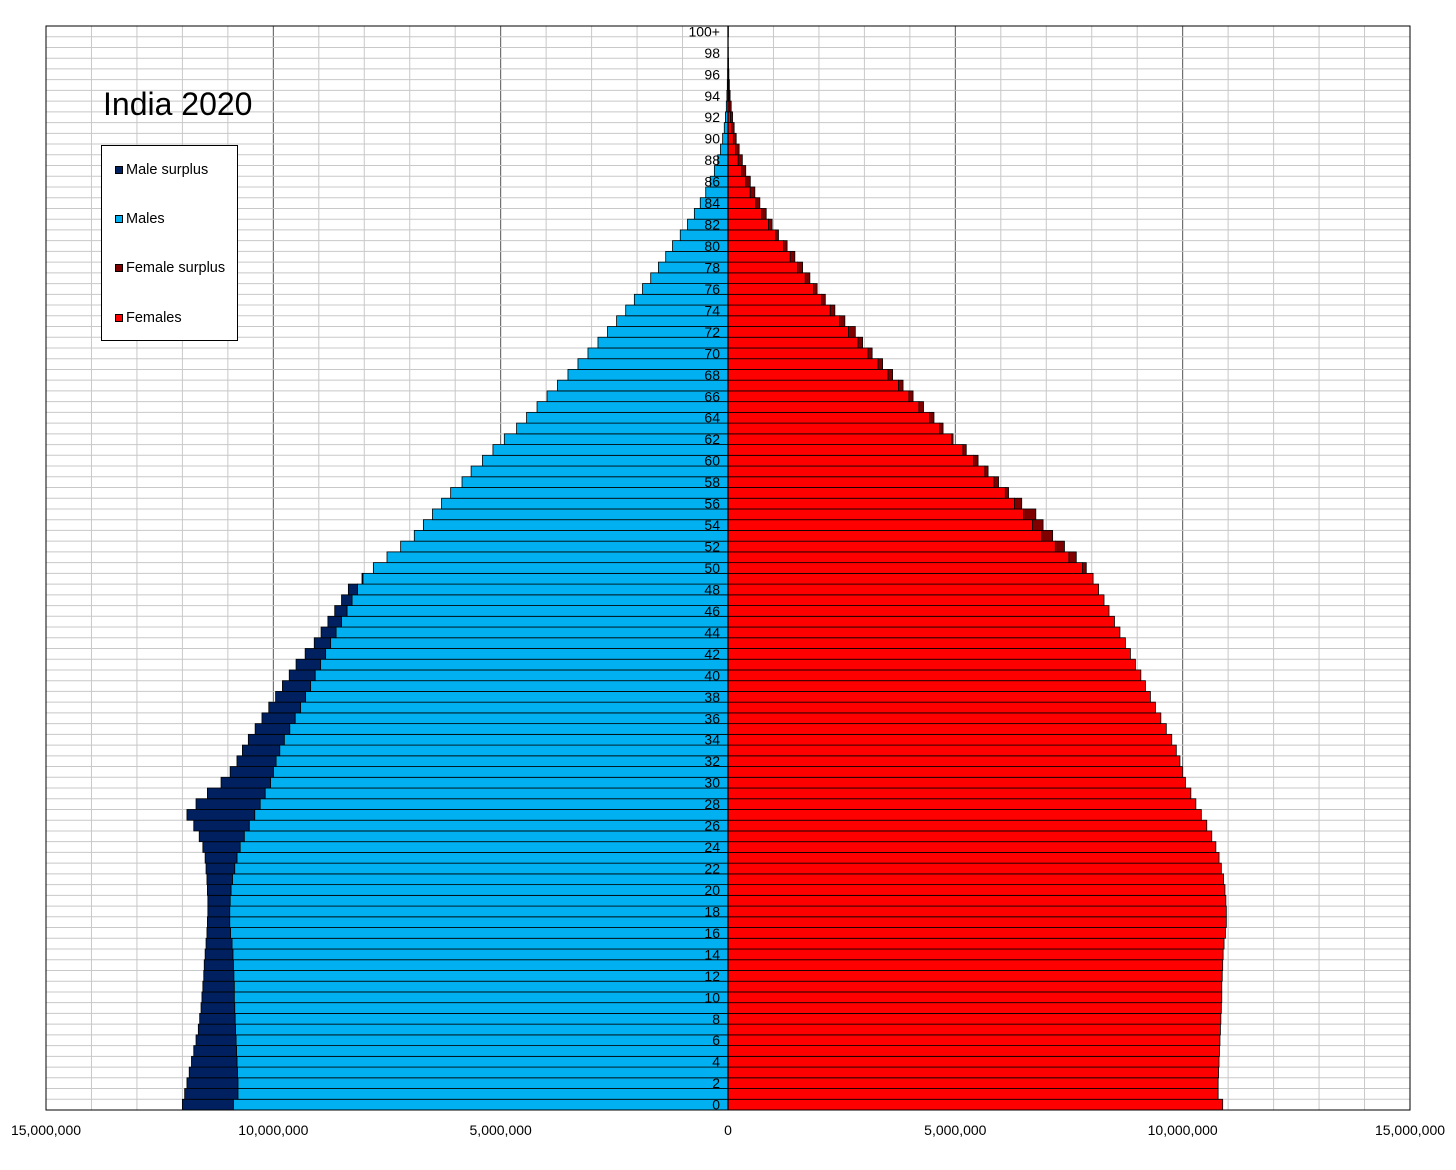  Describe the element at coordinates (712, 718) in the screenshot. I see `age-label-36: 36` at that location.